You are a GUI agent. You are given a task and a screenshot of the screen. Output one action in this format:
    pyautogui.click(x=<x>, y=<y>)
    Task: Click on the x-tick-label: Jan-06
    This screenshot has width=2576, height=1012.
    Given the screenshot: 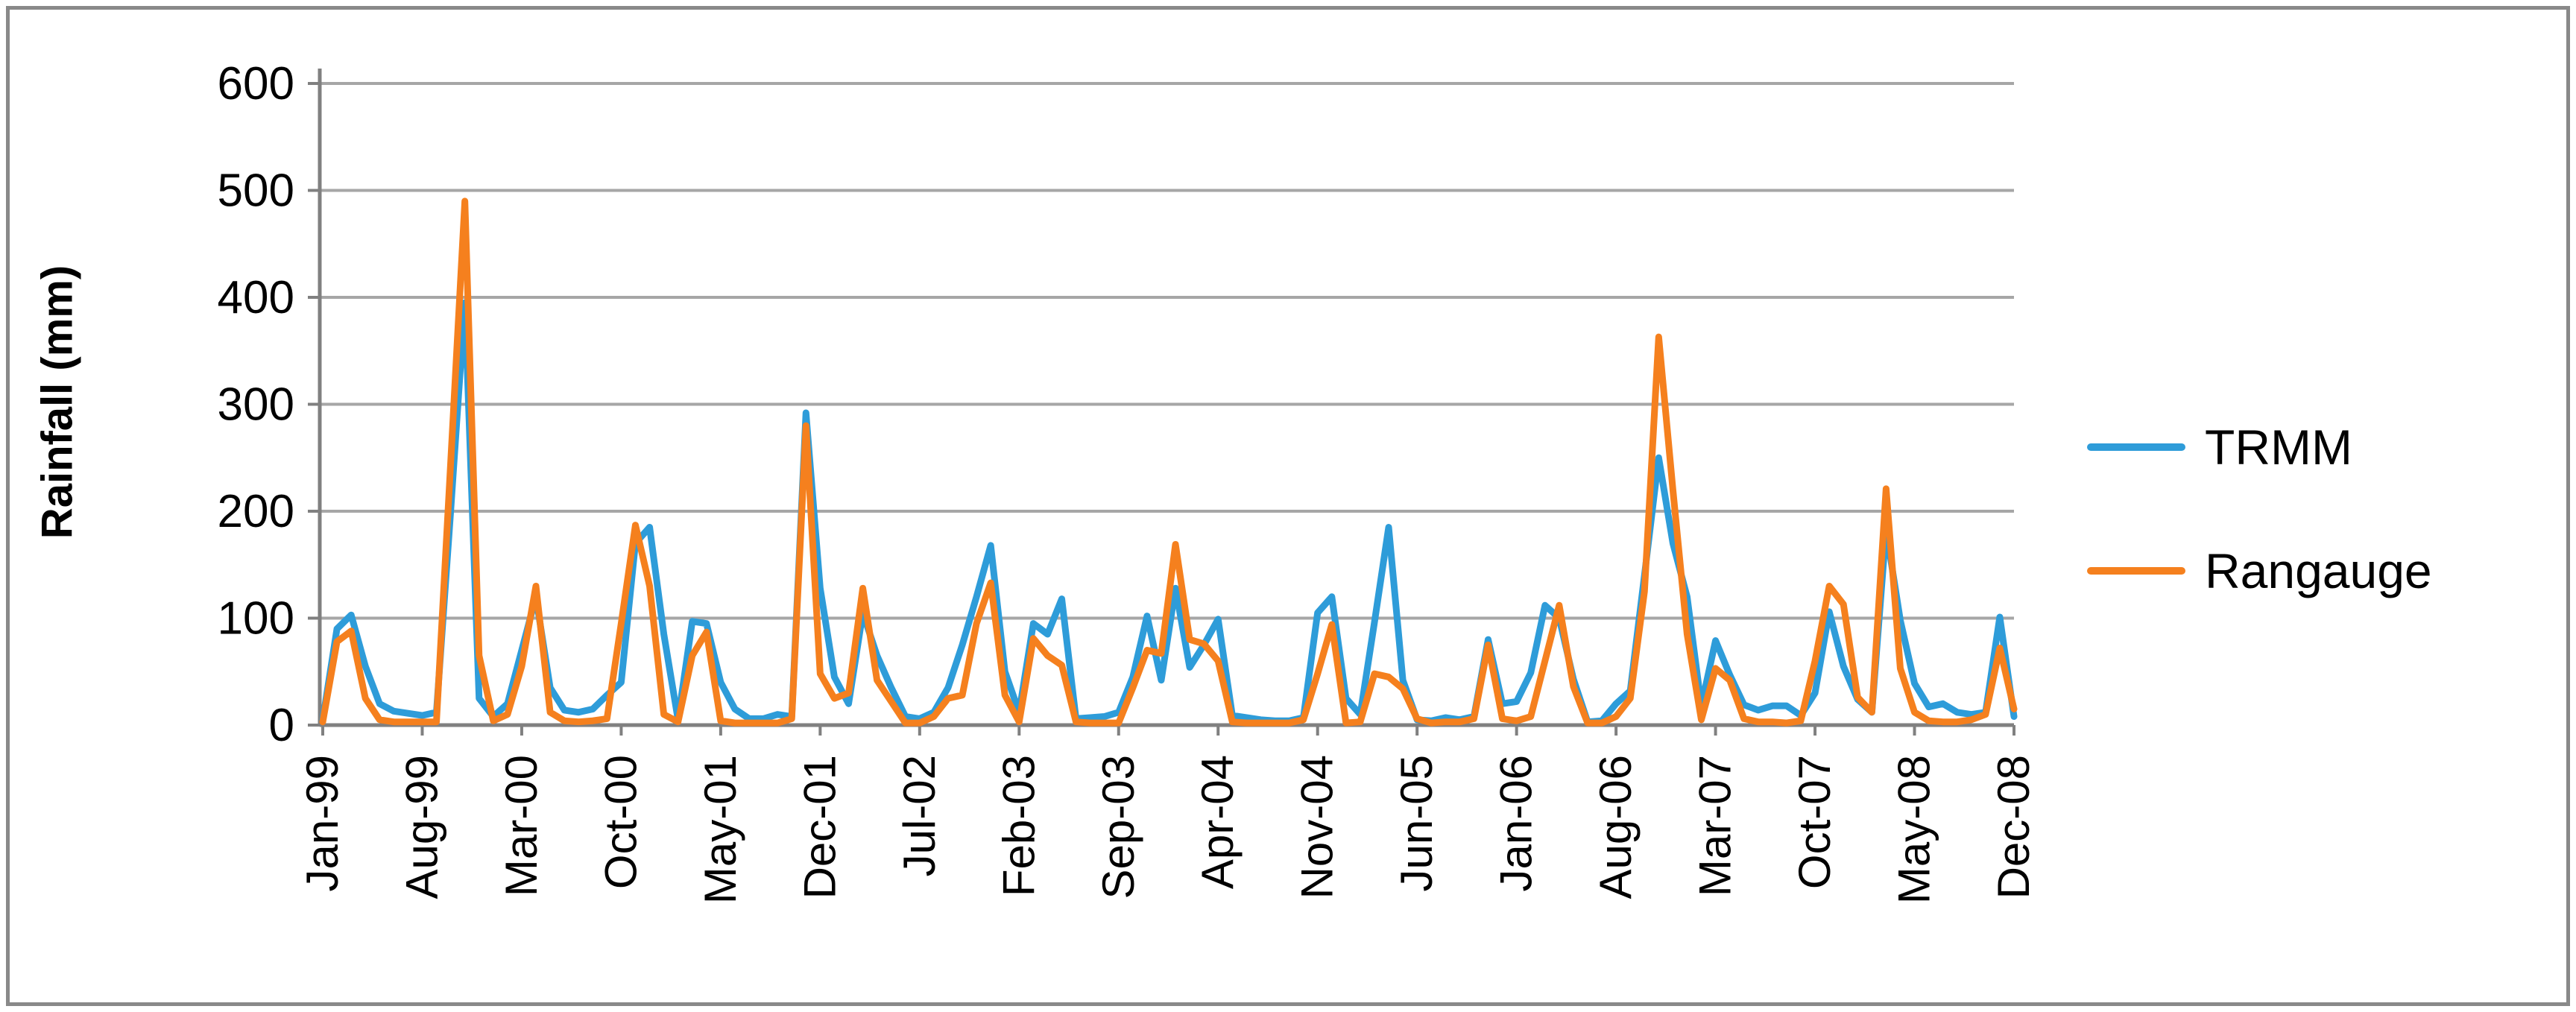 What is the action you would take?
    pyautogui.click(x=1516, y=823)
    